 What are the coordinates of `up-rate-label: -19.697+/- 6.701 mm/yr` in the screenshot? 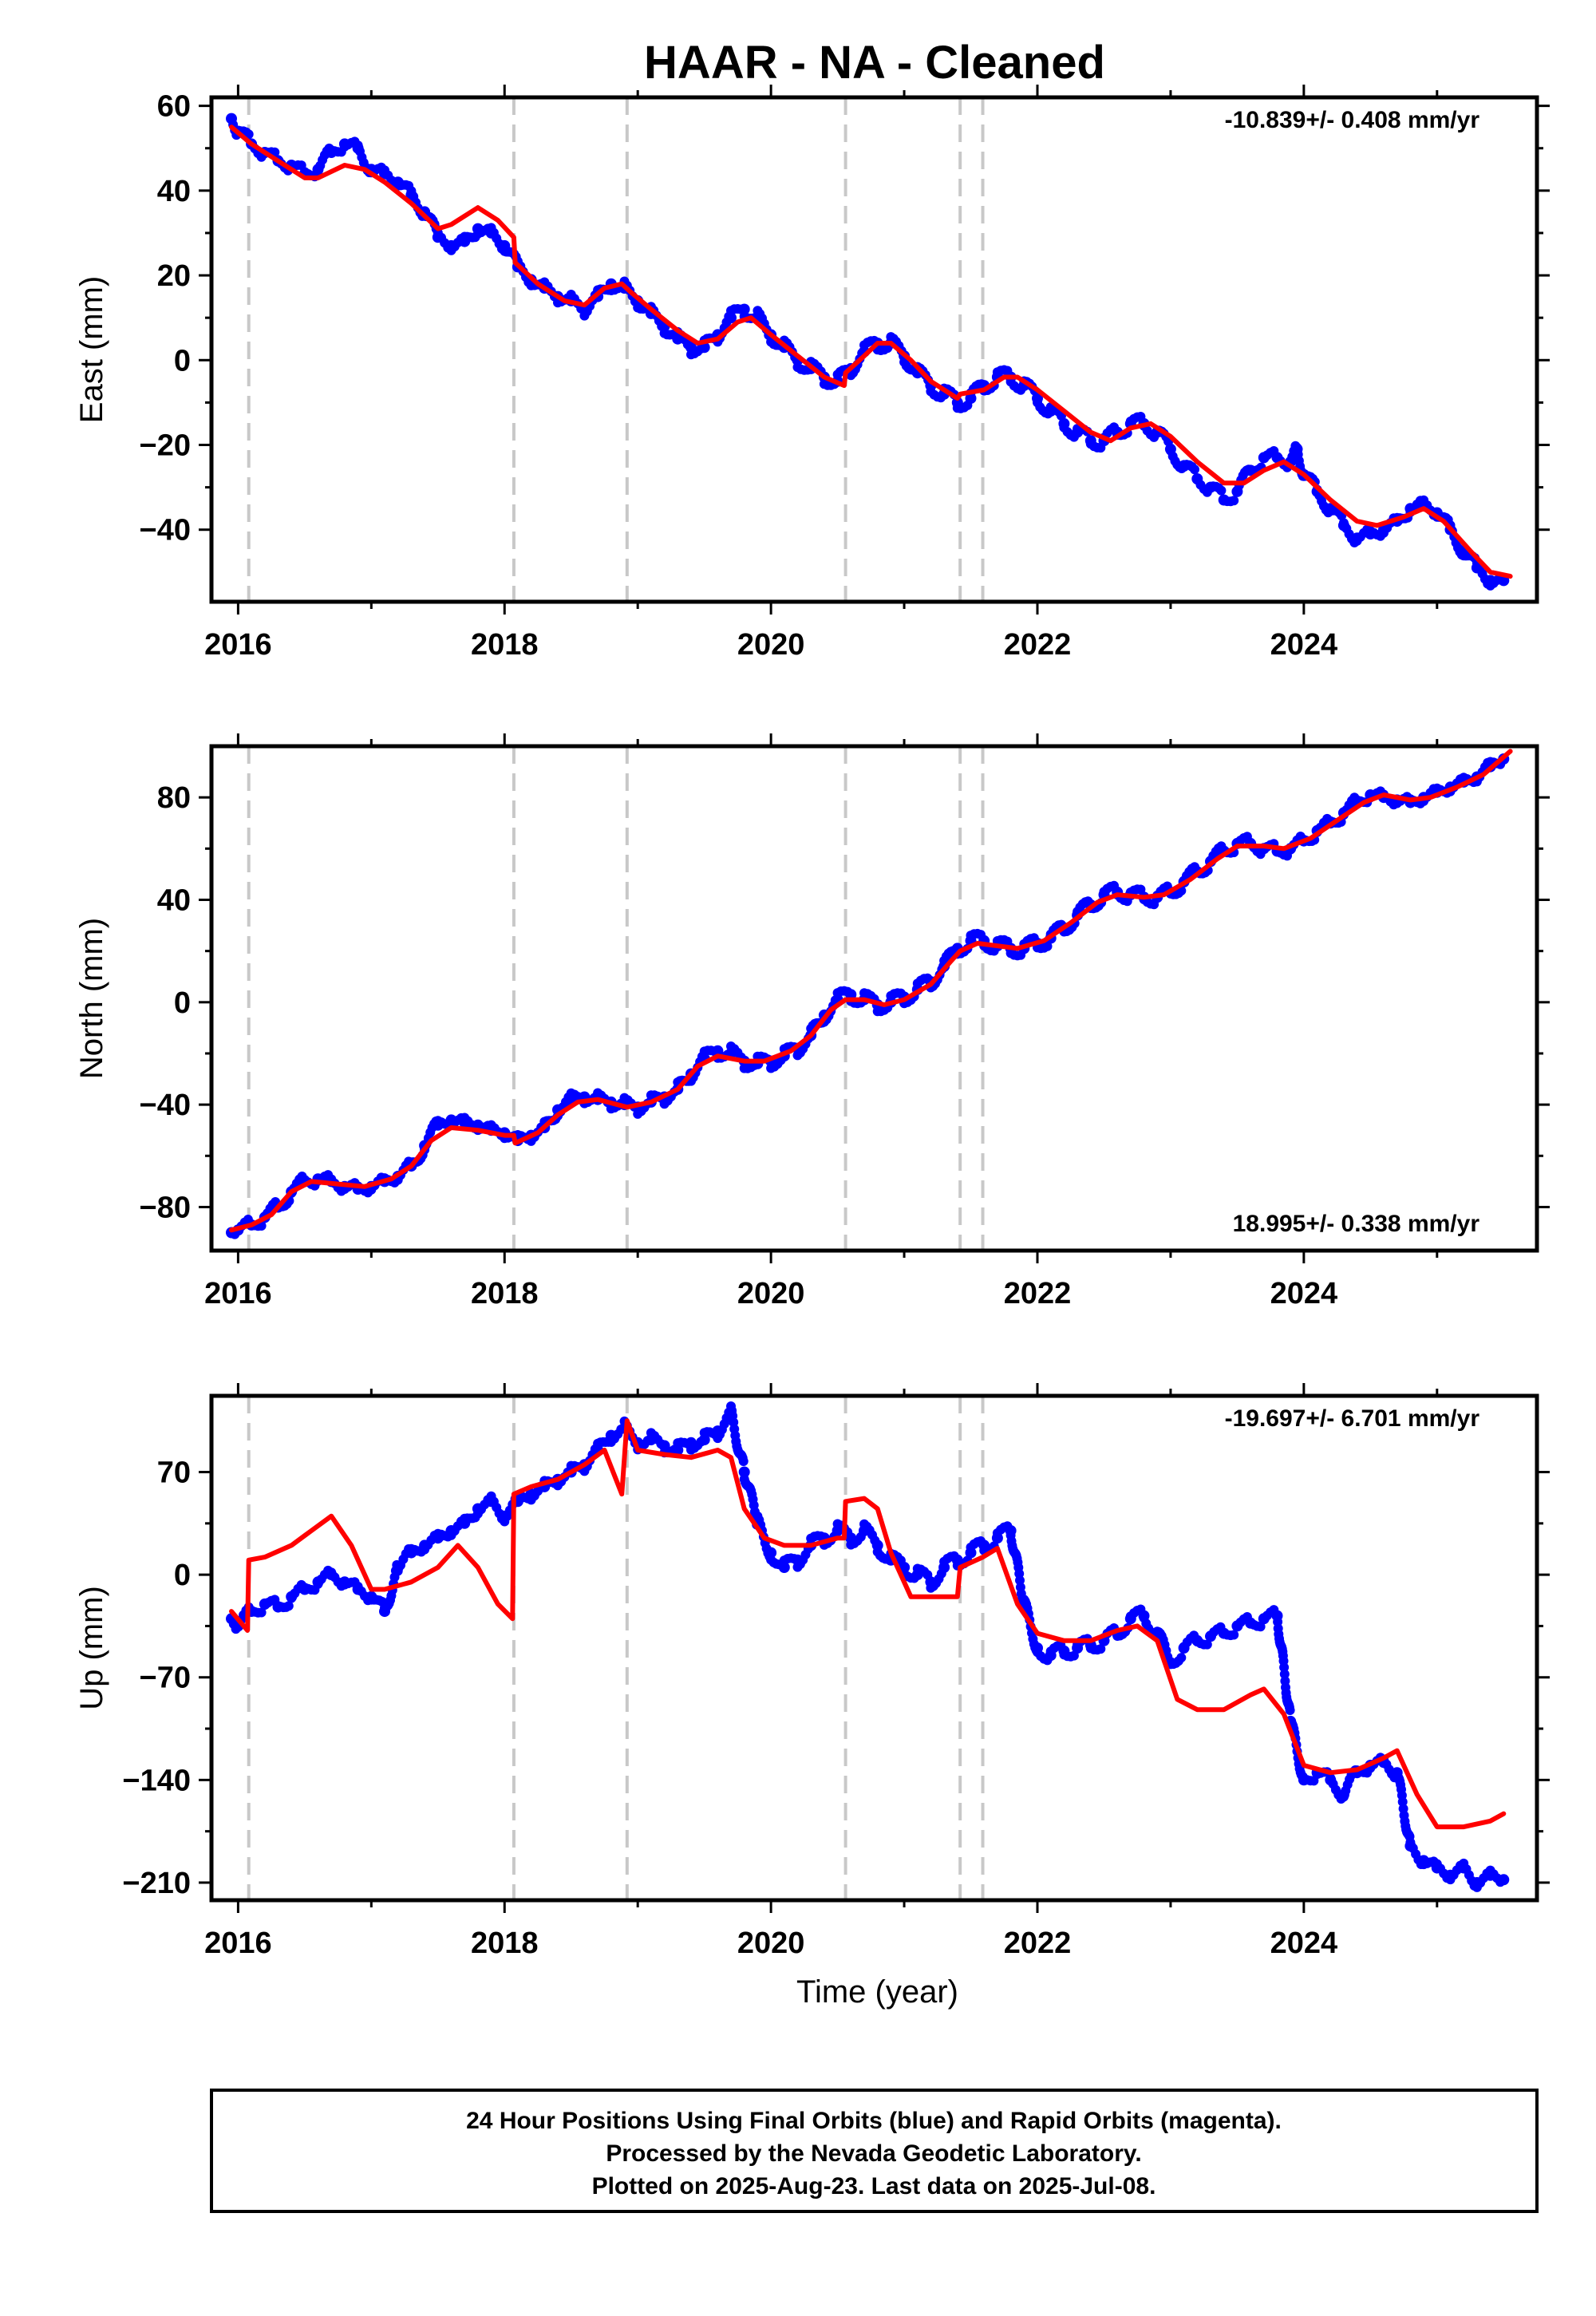 It's located at (1352, 1418).